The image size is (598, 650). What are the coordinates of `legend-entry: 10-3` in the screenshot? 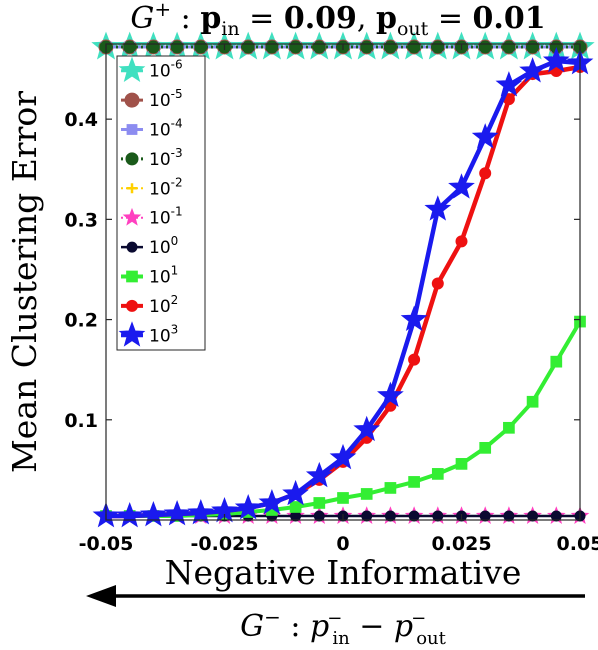 It's located at (152, 158).